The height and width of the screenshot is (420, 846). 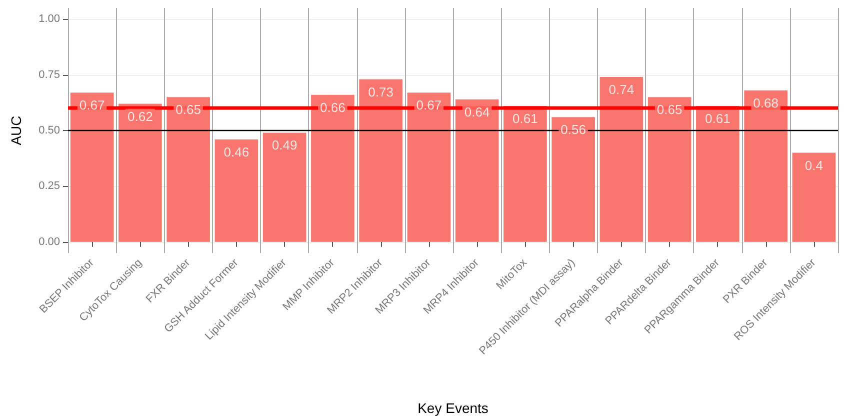 I want to click on y-tick-label: 0.00, so click(x=49, y=242).